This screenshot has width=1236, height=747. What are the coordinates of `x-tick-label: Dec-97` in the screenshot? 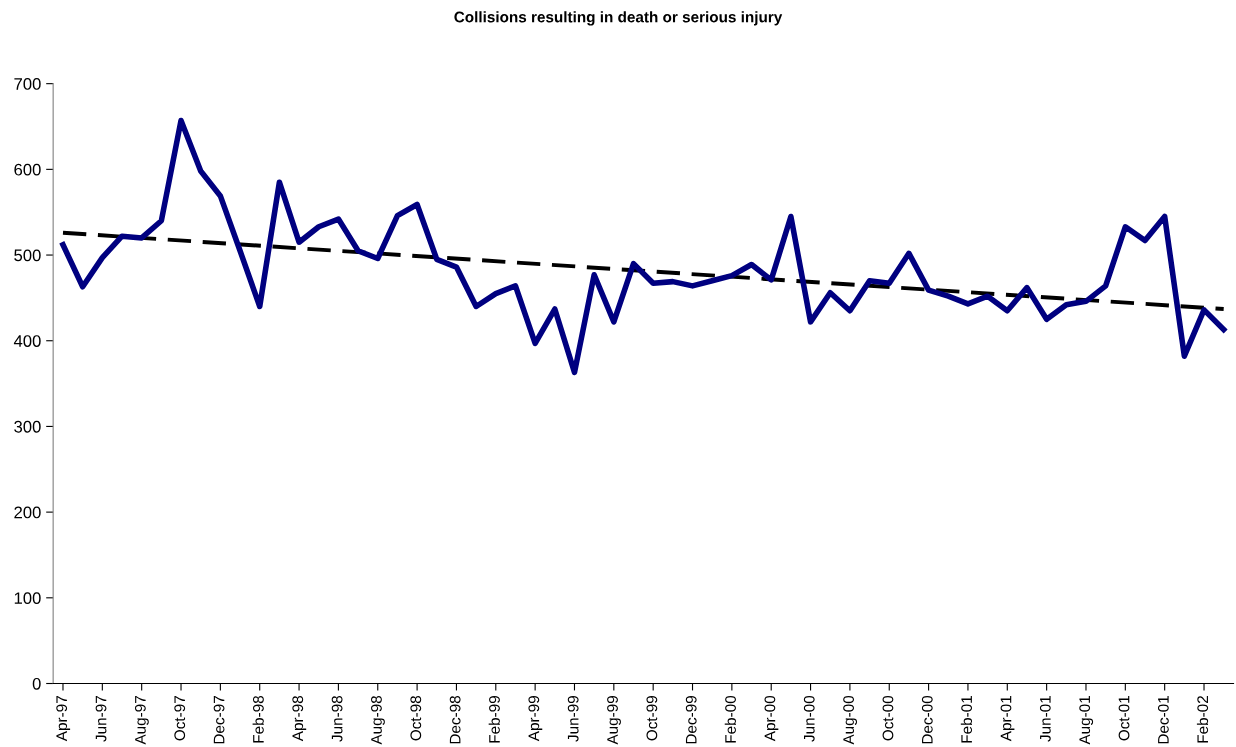 It's located at (219, 720).